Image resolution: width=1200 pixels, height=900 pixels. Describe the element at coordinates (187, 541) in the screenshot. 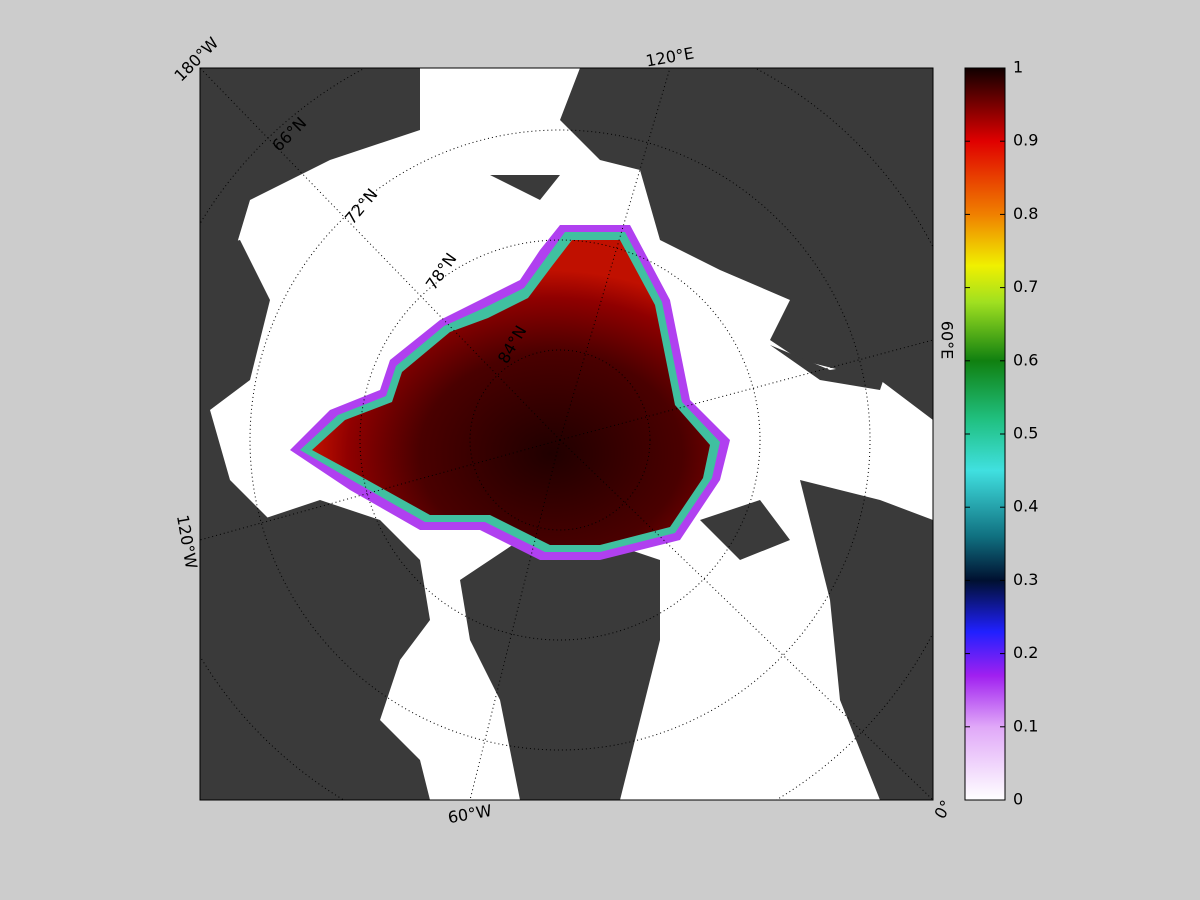

I see `lon-label: 120°W` at that location.